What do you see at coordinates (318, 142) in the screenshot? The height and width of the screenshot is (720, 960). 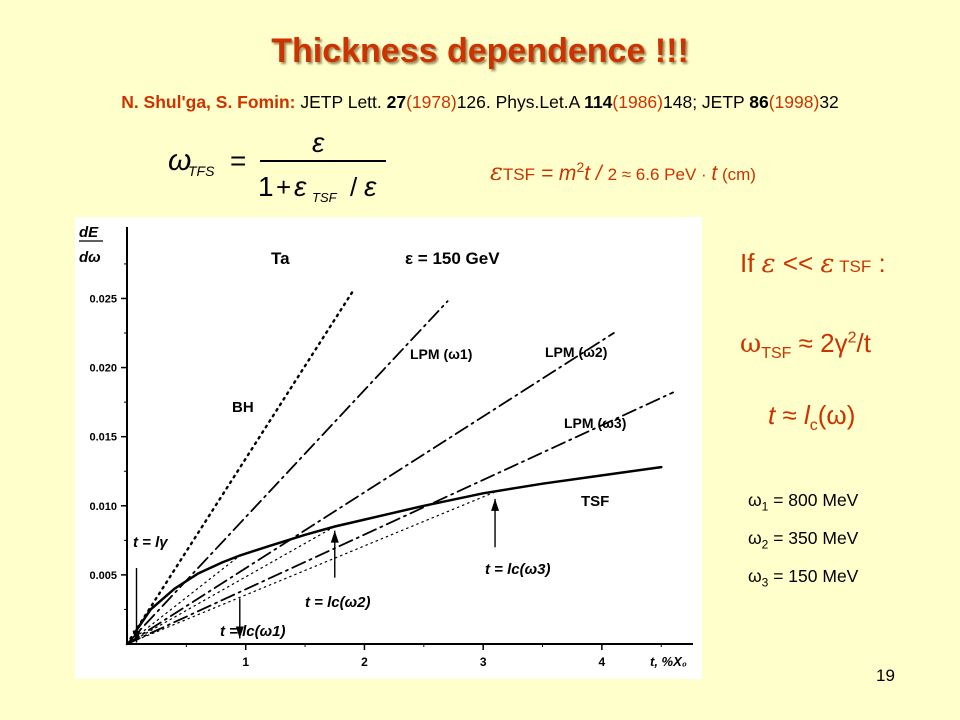 I see `formula-numerator: ε` at bounding box center [318, 142].